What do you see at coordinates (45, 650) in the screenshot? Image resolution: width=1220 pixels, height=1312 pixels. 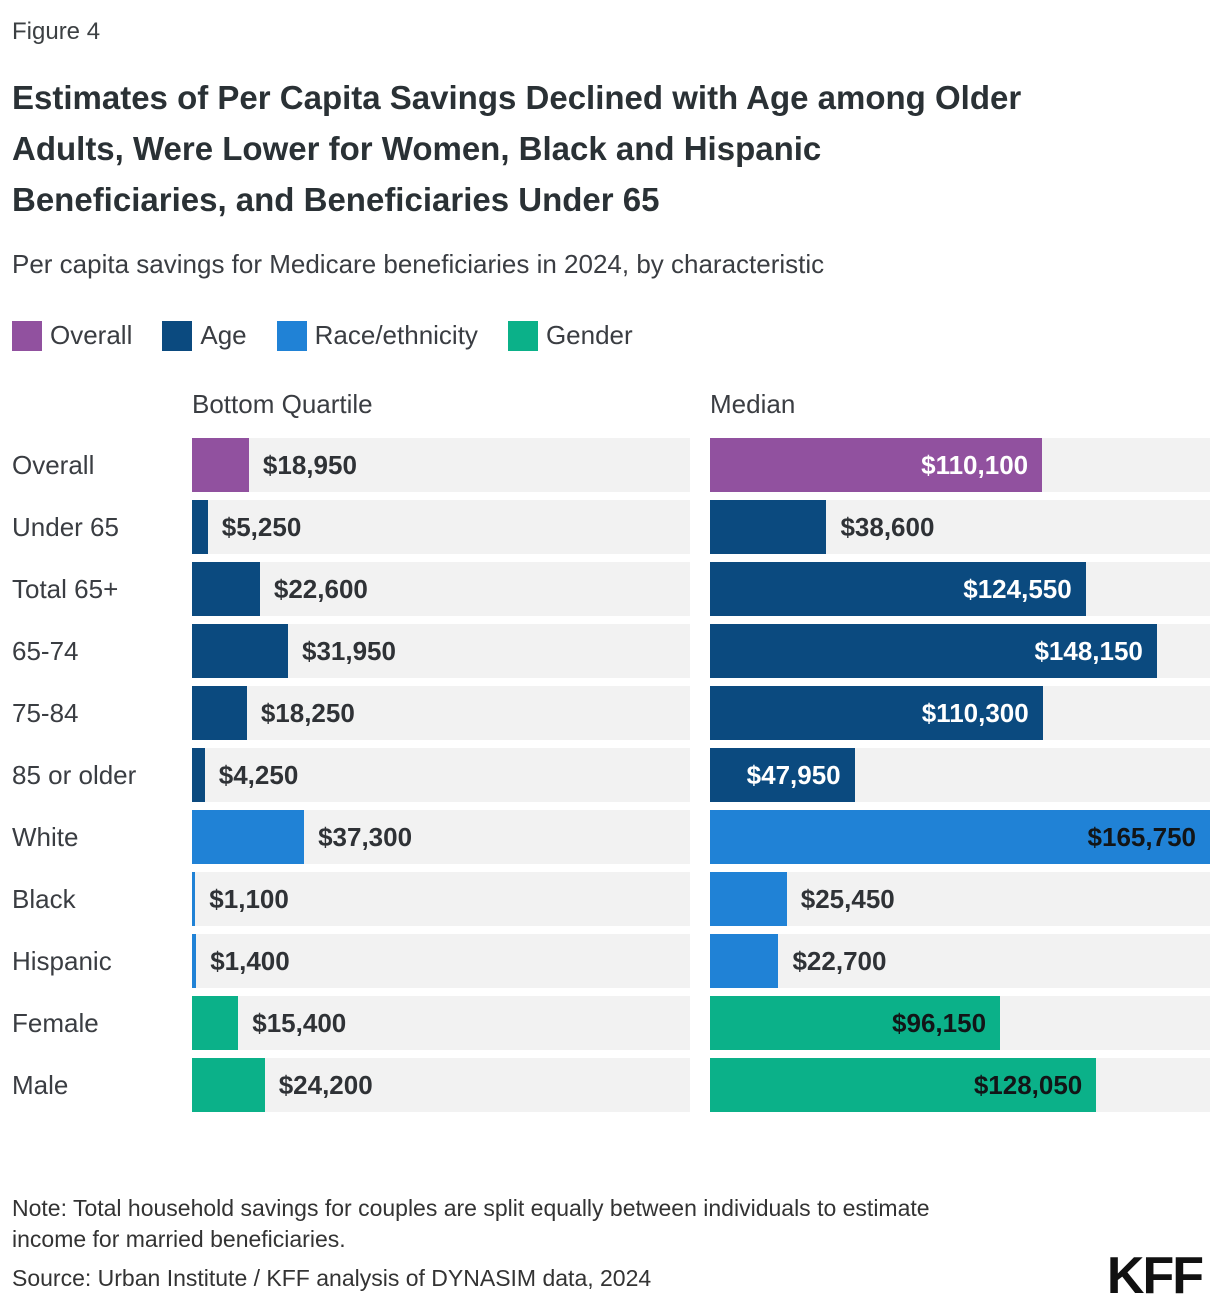 I see `row-label: 65-74` at bounding box center [45, 650].